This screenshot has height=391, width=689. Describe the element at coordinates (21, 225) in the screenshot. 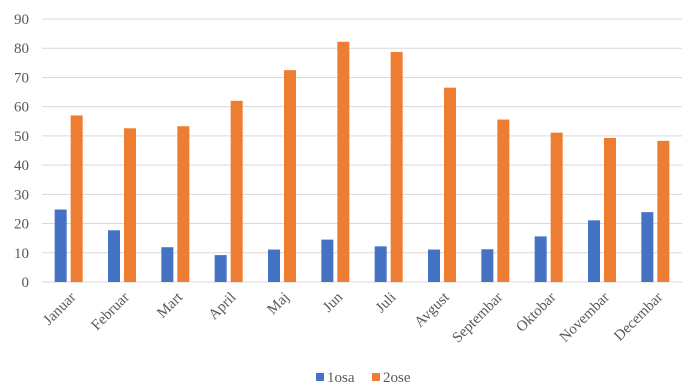

I see `y-tick-label: 20` at that location.